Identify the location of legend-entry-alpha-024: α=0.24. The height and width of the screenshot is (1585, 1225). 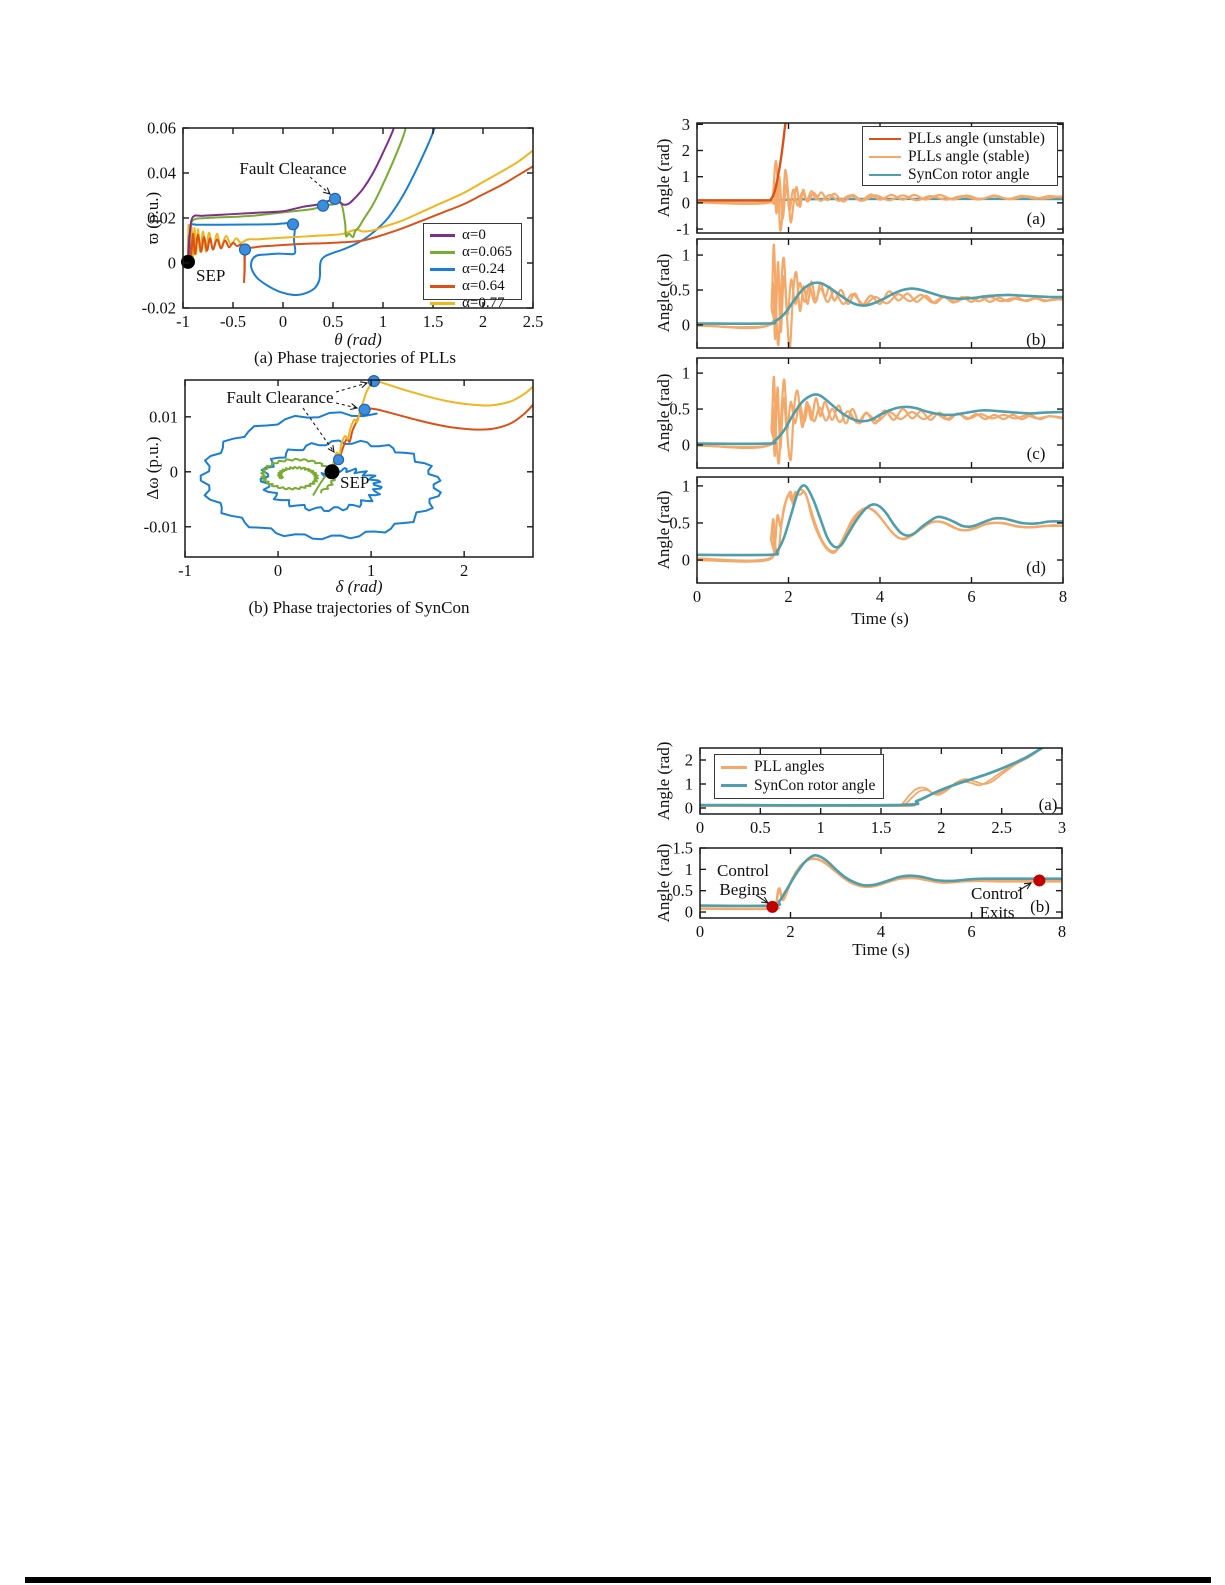
(472, 269).